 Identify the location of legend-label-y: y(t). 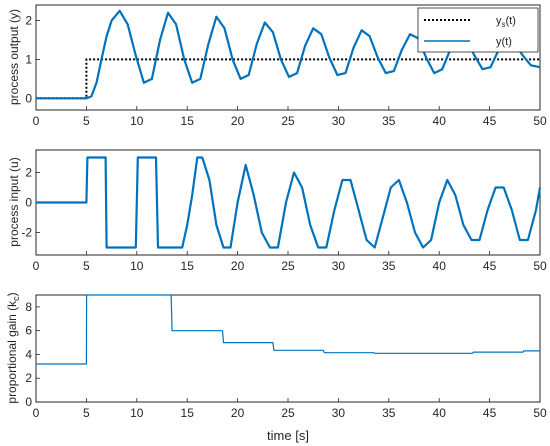
(504, 42).